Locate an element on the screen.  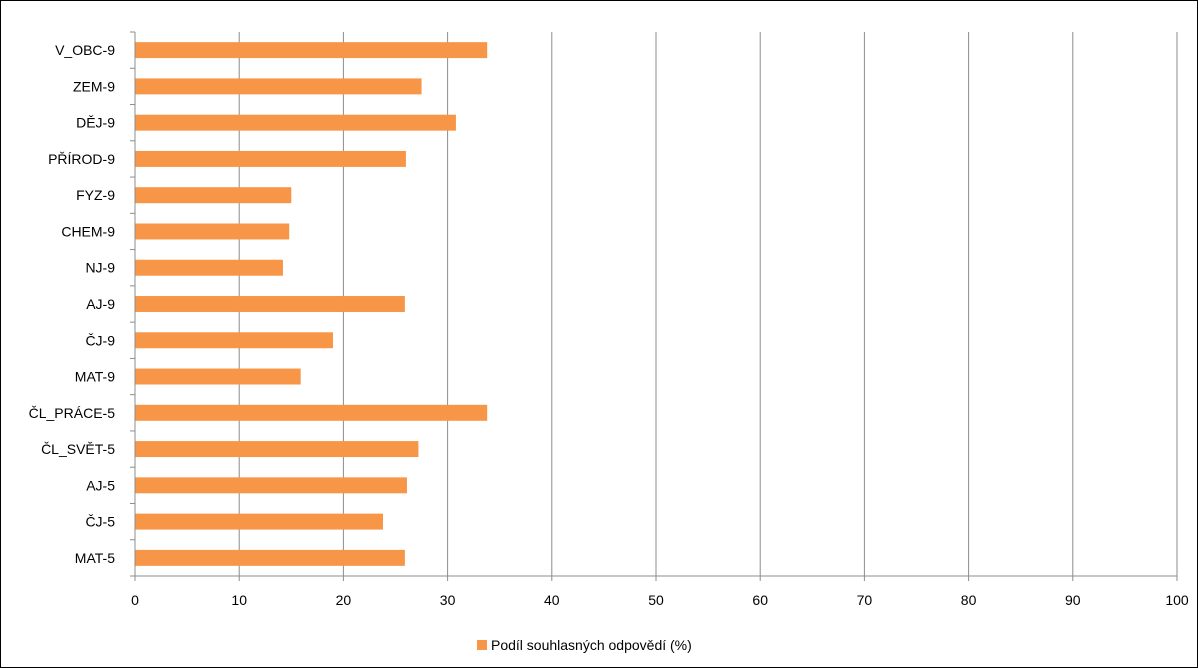
x-tick-label: 40 is located at coordinates (552, 600).